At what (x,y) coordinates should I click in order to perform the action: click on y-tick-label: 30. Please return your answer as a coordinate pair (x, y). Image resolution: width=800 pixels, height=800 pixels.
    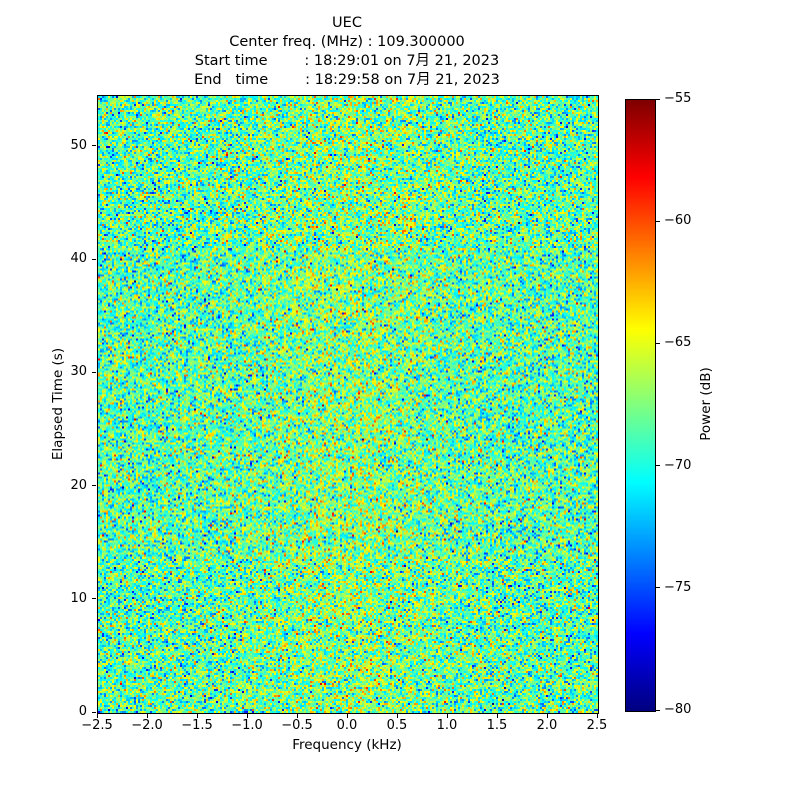
    Looking at the image, I should click on (78, 372).